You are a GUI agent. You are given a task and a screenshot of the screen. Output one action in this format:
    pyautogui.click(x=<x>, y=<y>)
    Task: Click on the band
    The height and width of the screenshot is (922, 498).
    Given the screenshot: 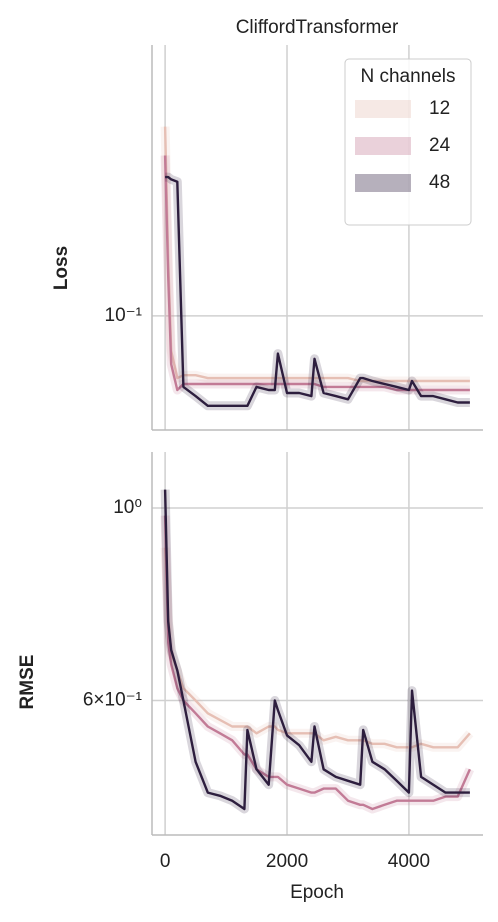 What is the action you would take?
    pyautogui.click(x=317, y=649)
    